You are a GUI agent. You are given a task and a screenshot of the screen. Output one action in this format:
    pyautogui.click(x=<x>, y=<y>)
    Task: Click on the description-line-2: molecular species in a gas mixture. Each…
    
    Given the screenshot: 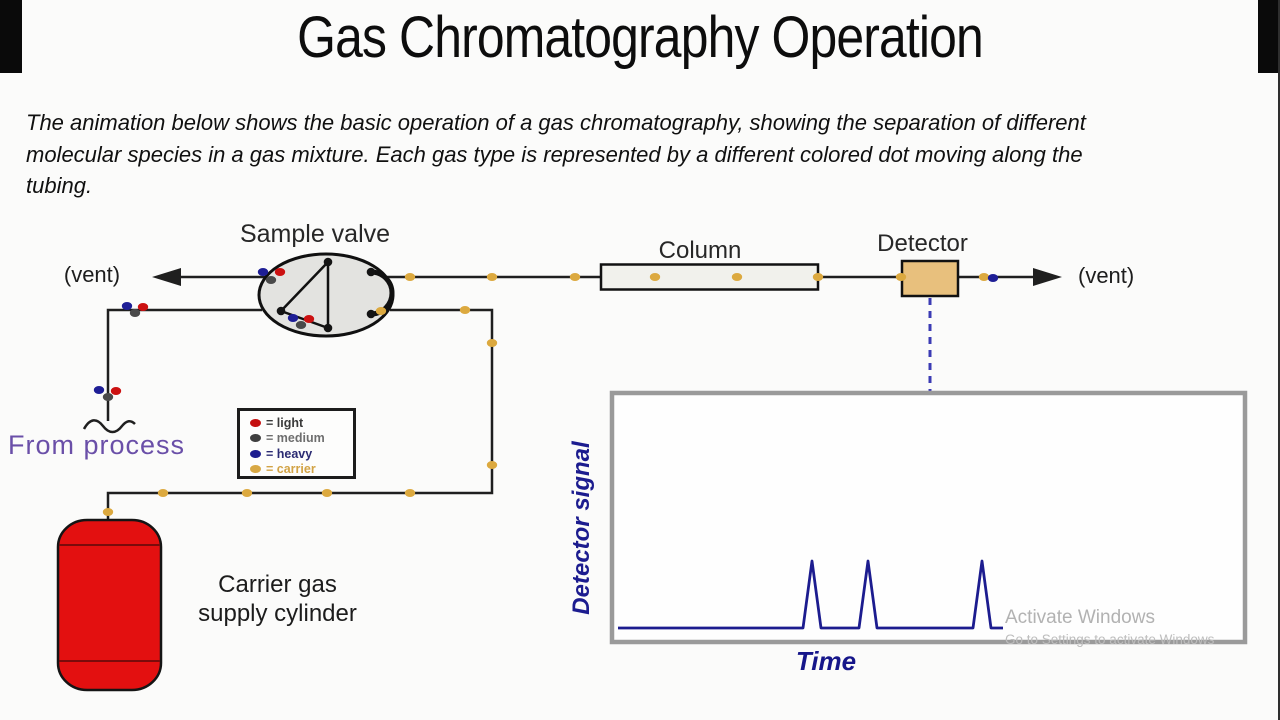 What is the action you would take?
    pyautogui.click(x=554, y=154)
    